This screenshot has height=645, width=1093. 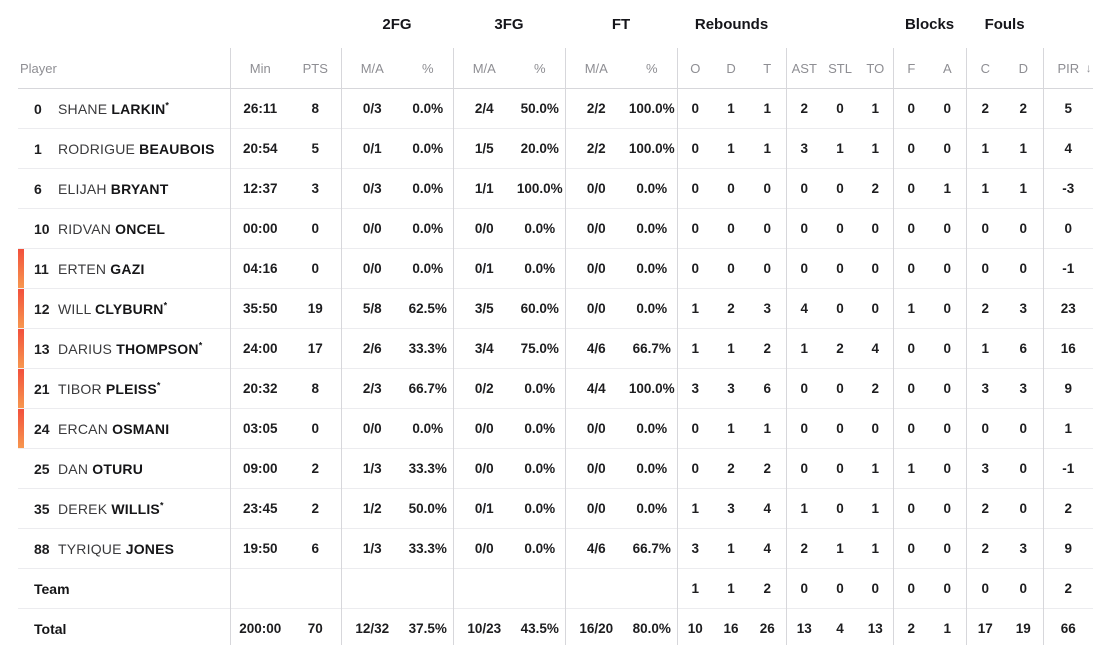 I want to click on jersey-number: 21, so click(x=42, y=388).